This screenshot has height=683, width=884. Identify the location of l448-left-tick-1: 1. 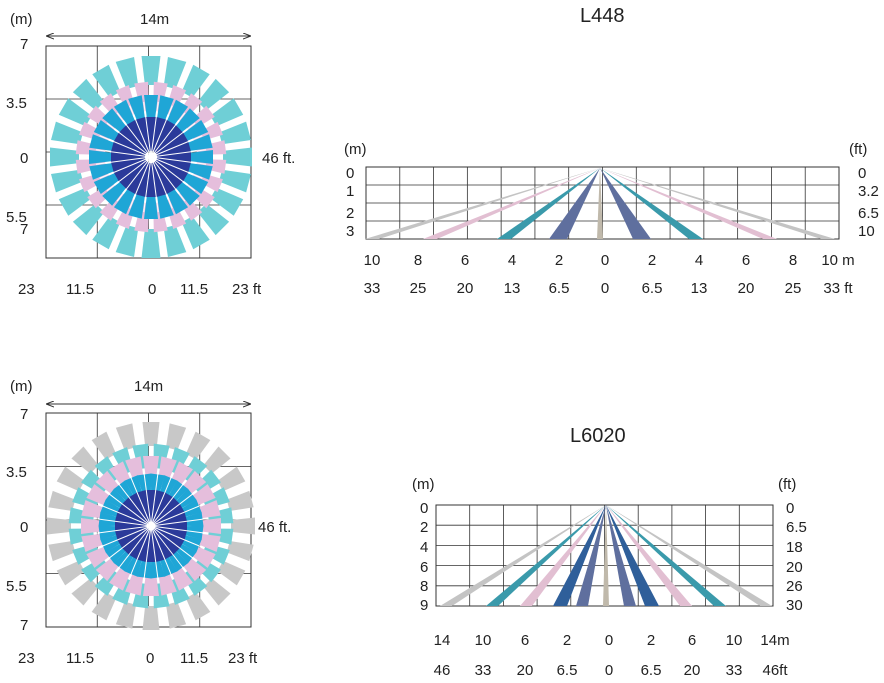
(350, 191).